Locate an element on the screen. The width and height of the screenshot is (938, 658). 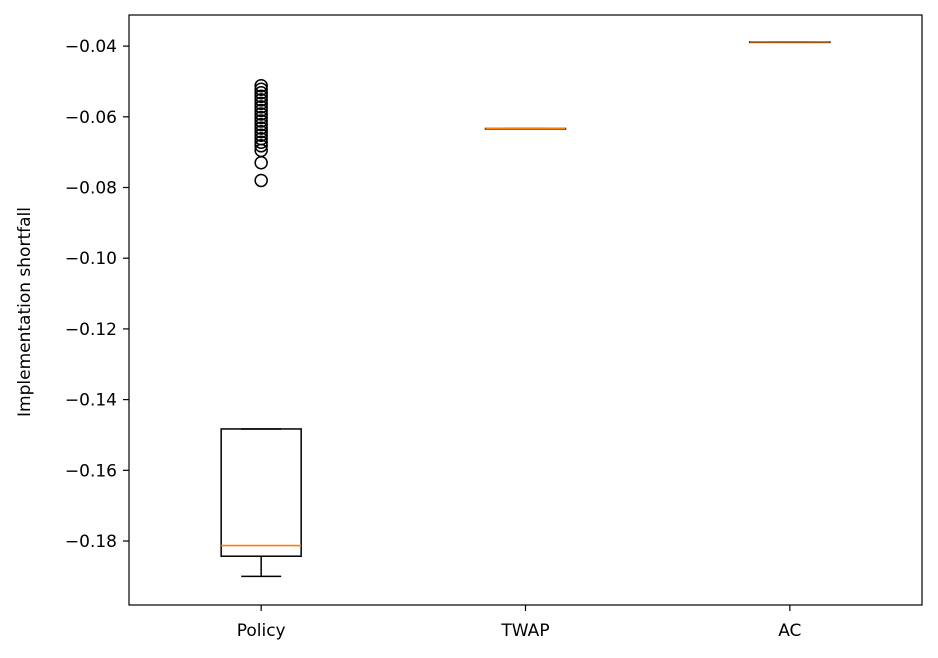
x-tick-label: AC is located at coordinates (789, 631).